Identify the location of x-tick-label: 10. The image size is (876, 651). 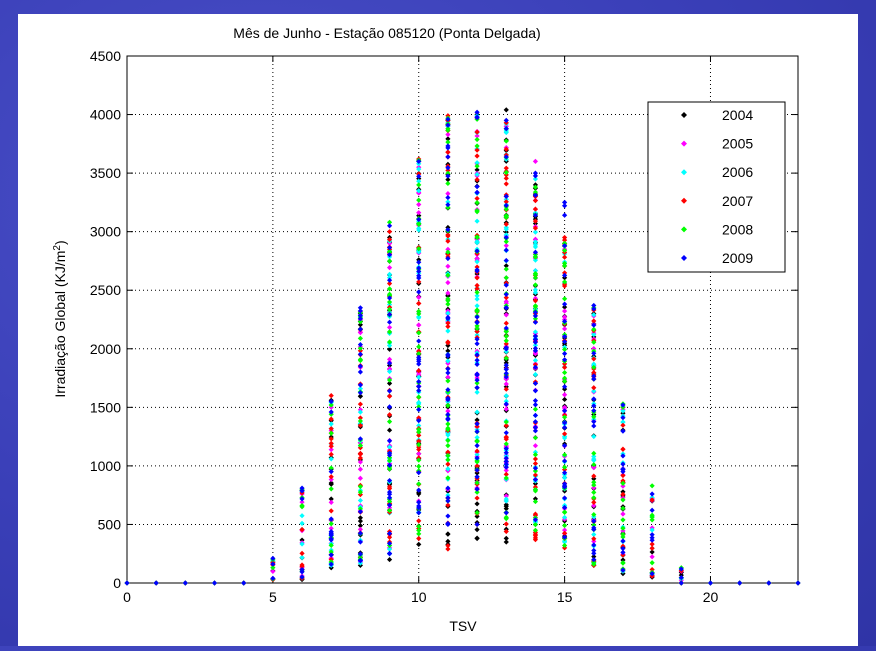
(419, 597).